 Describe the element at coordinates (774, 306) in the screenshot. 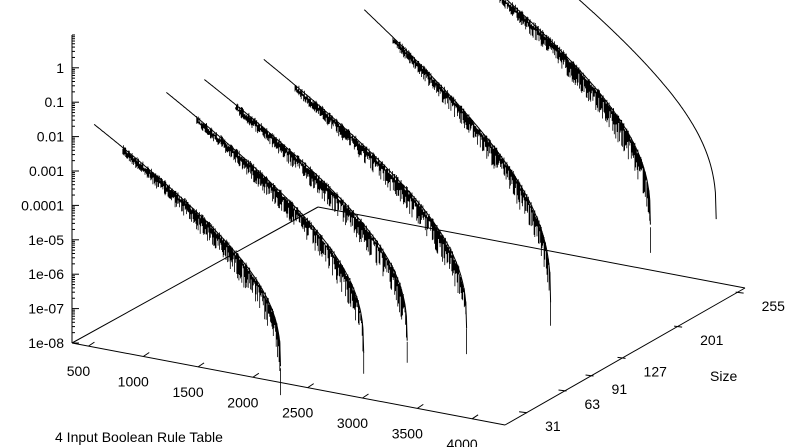

I see `y-tick-label: 255` at that location.